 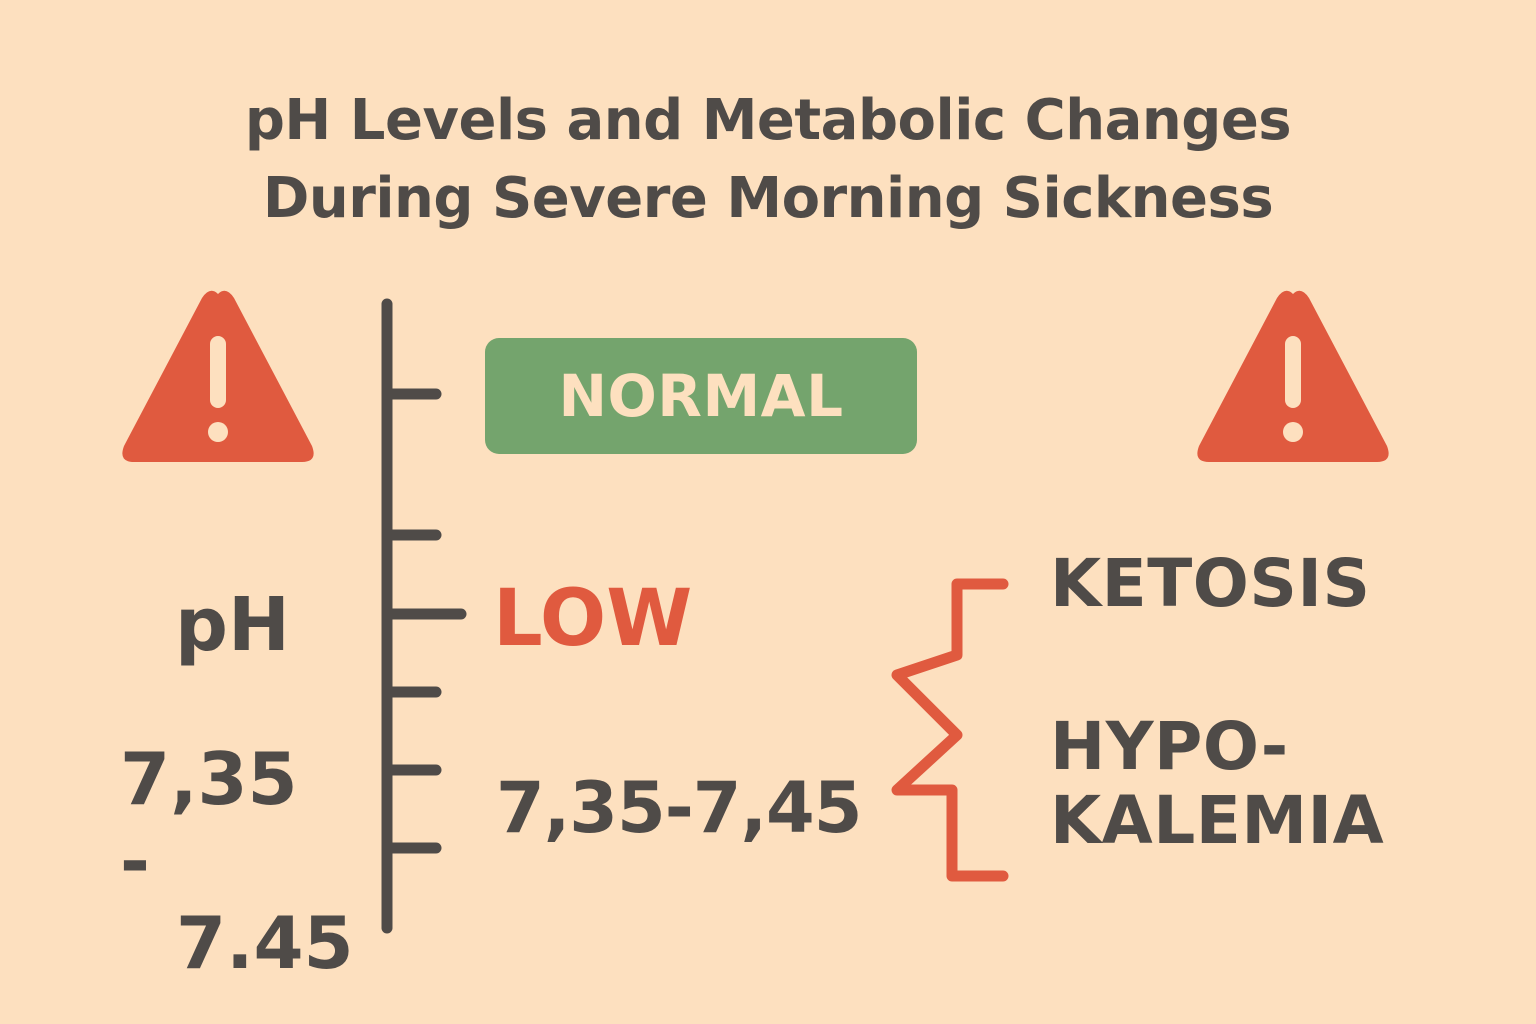 What do you see at coordinates (701, 396) in the screenshot?
I see `normal-badge: NORMAL` at bounding box center [701, 396].